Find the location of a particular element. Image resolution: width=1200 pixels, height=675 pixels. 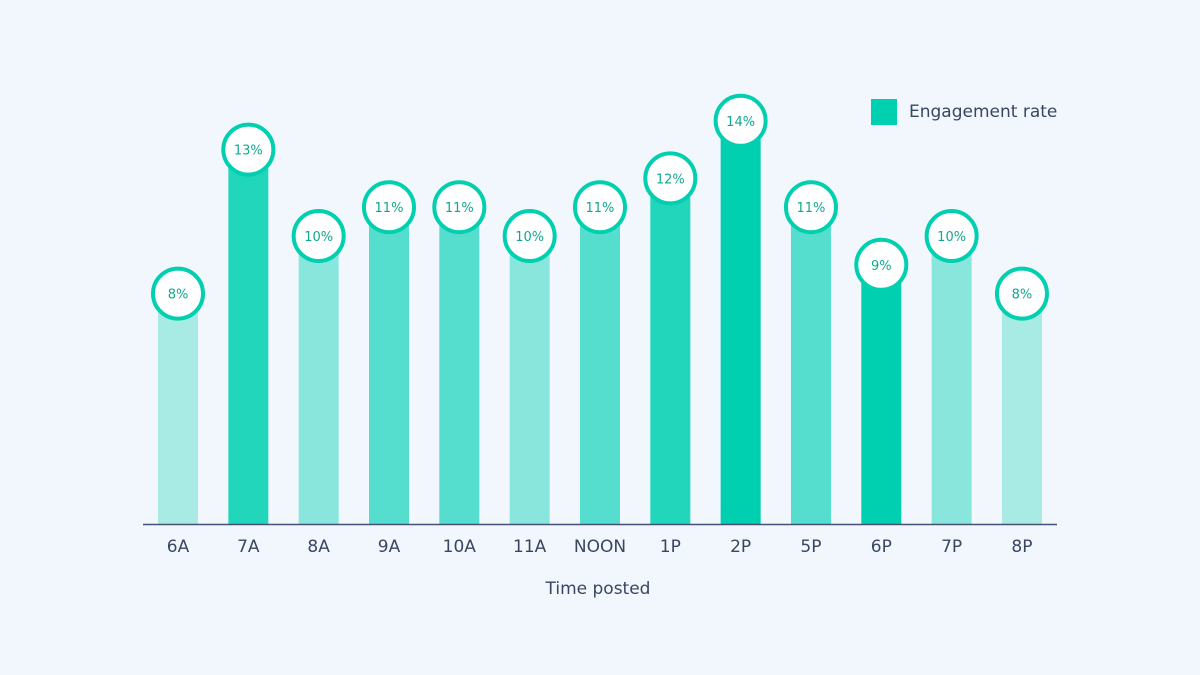

x-tick-label: 6A is located at coordinates (178, 547).